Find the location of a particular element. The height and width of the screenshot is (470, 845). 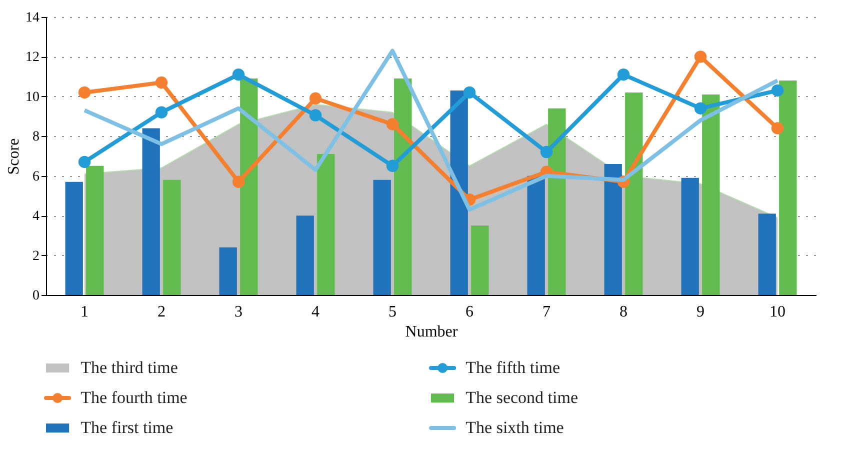

legend-label: The fifth time is located at coordinates (513, 367).